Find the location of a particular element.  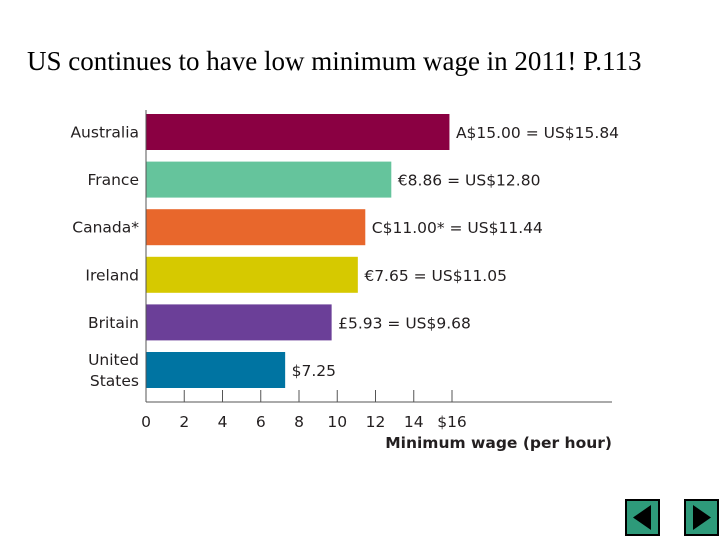

data-label: C$11.00* = US$11.44 is located at coordinates (457, 228).